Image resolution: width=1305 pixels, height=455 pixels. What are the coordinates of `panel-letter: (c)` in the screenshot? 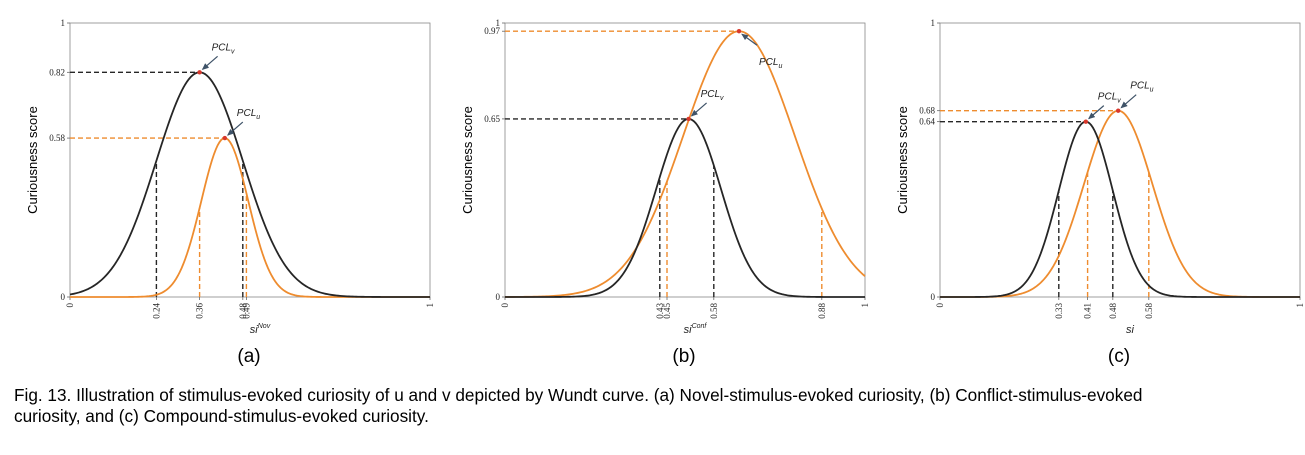 It's located at (1119, 356).